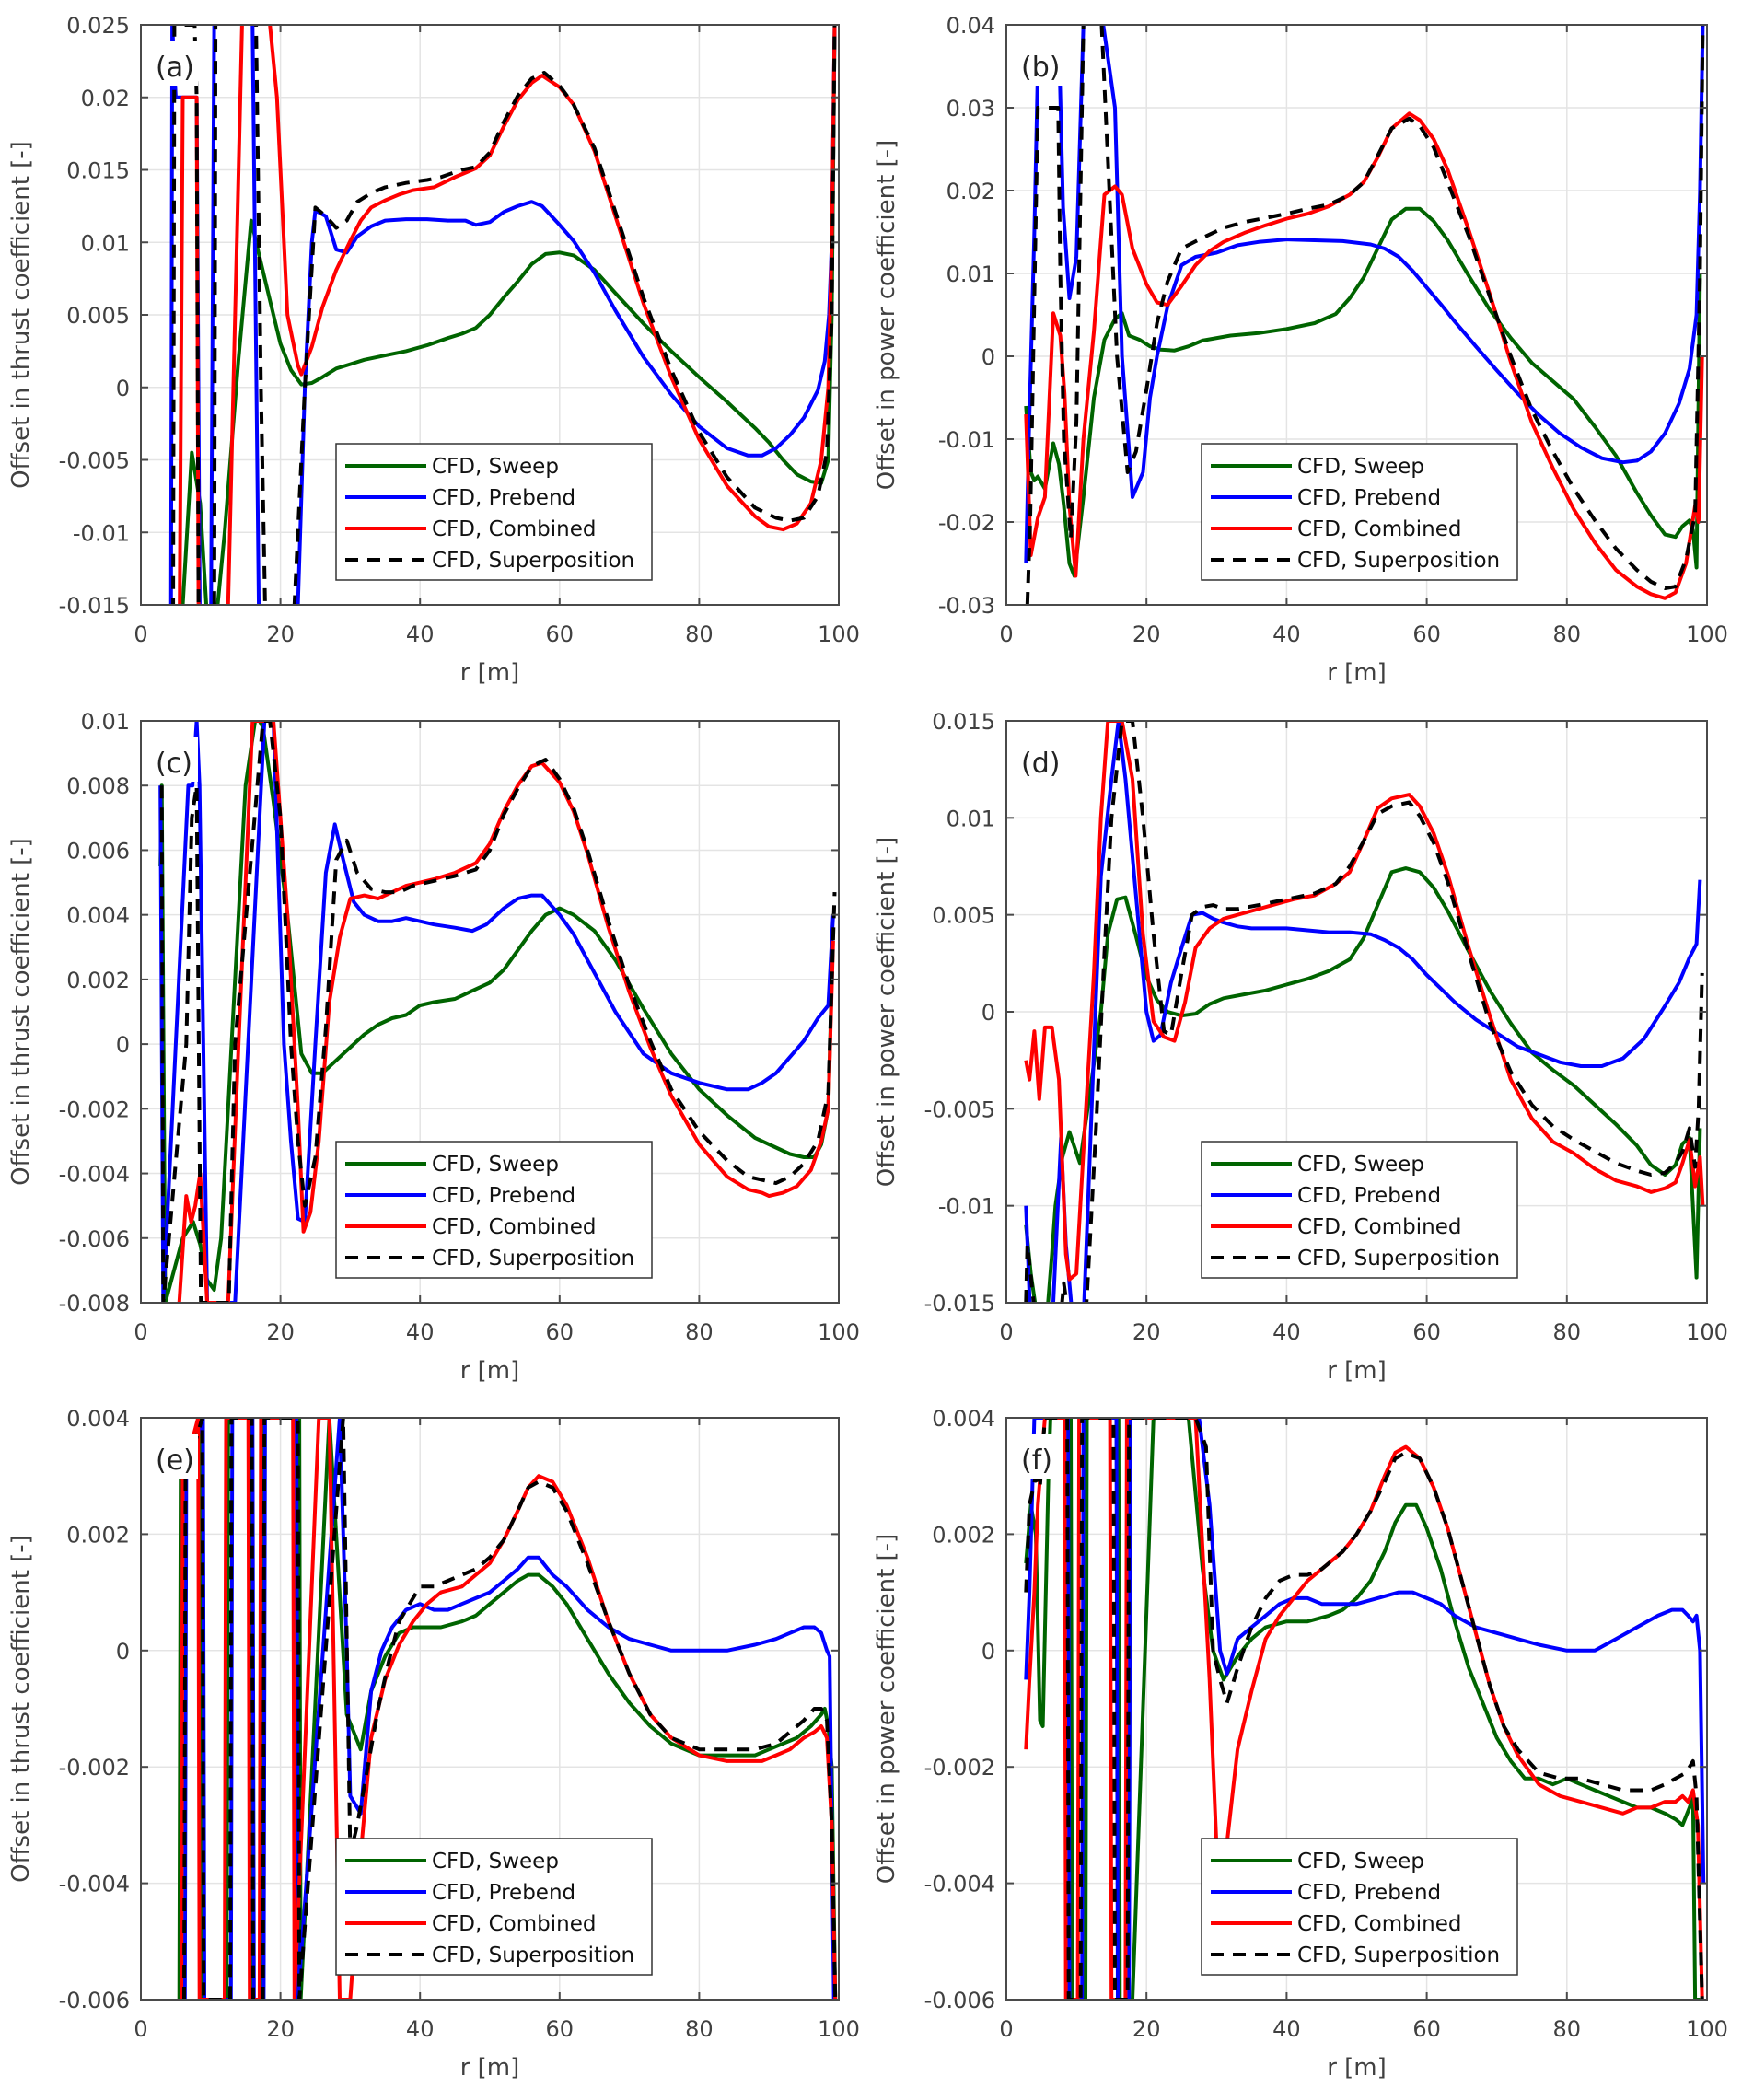  I want to click on y-tick-label: 0.004, so click(963, 1419).